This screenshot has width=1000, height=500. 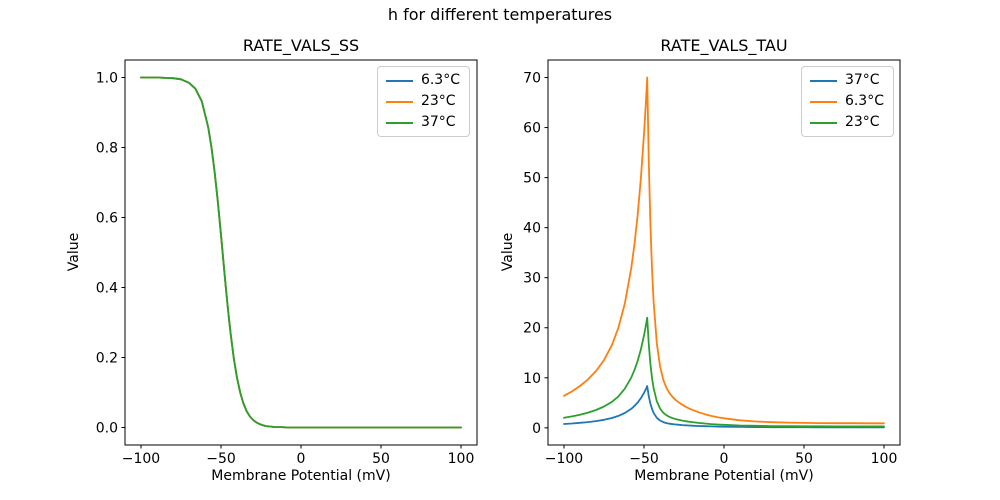 I want to click on subplot-title-tau: RATE_VALS_TAU, so click(x=724, y=45).